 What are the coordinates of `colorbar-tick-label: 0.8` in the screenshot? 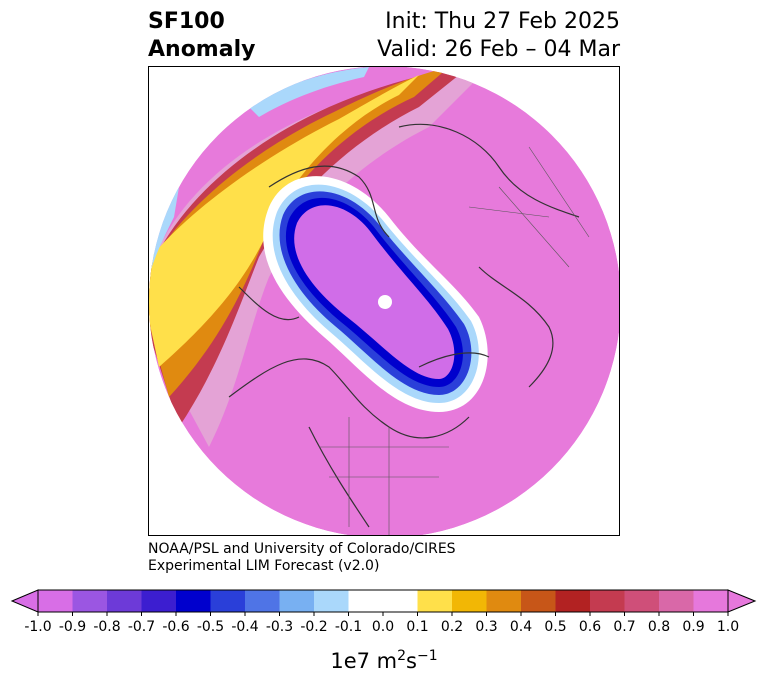 It's located at (659, 627).